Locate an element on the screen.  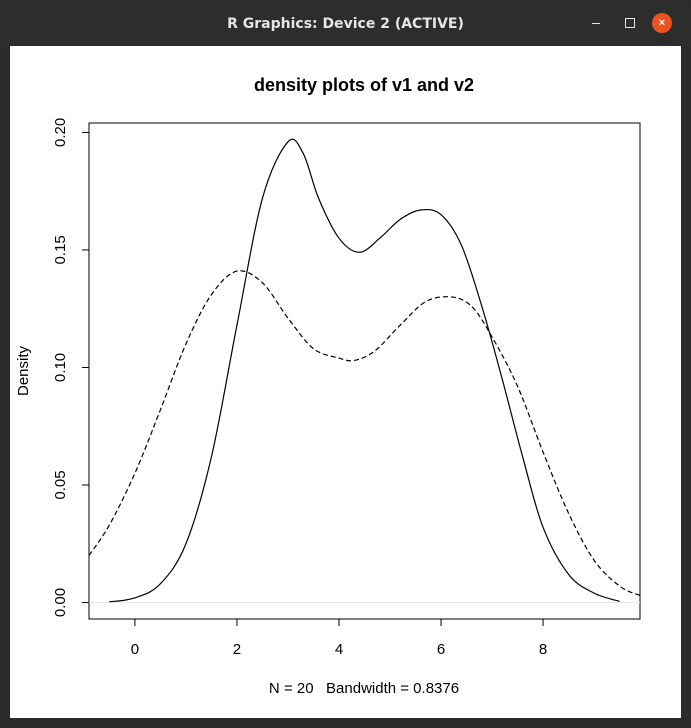
x-axis-label: N = 20 Bandwidth = 0.8376 is located at coordinates (364, 688).